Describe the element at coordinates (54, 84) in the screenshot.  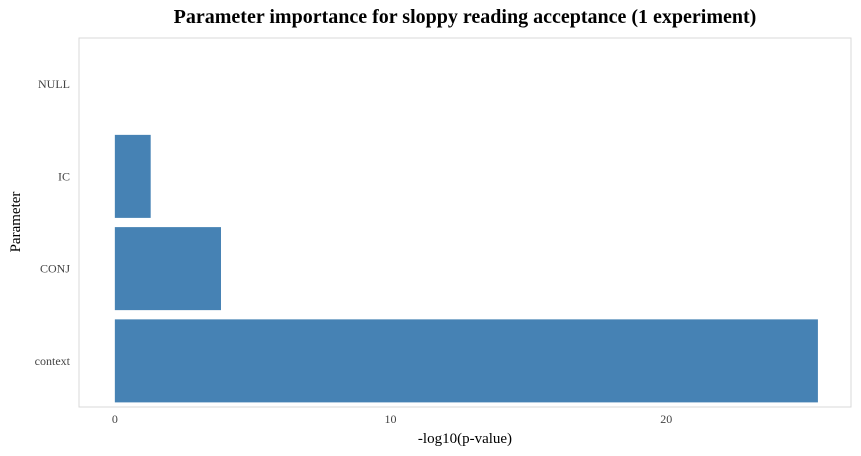
I see `y-tick-label-null: NULL` at that location.